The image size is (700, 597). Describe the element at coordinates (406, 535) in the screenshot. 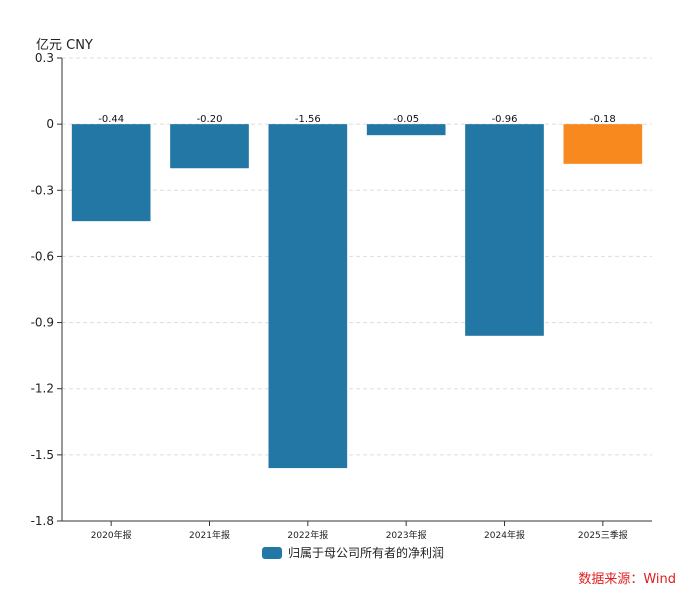

I see `x-tick-label: 2023年报` at that location.